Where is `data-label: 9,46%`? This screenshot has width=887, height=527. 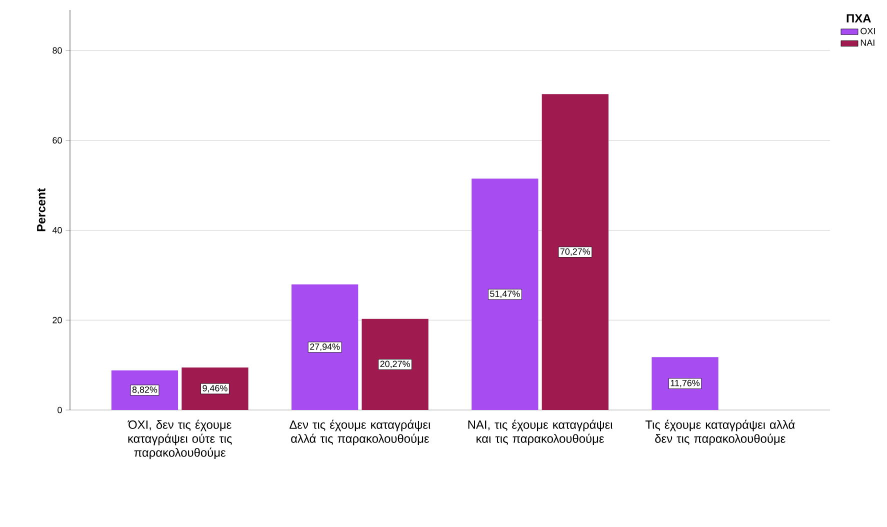 data-label: 9,46% is located at coordinates (215, 388).